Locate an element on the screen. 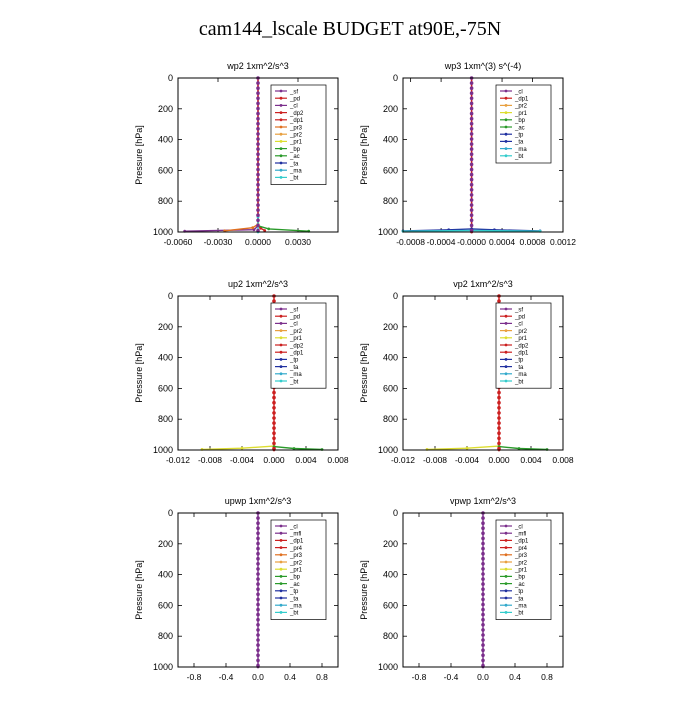  legend-label: _pr1 is located at coordinates (521, 339).